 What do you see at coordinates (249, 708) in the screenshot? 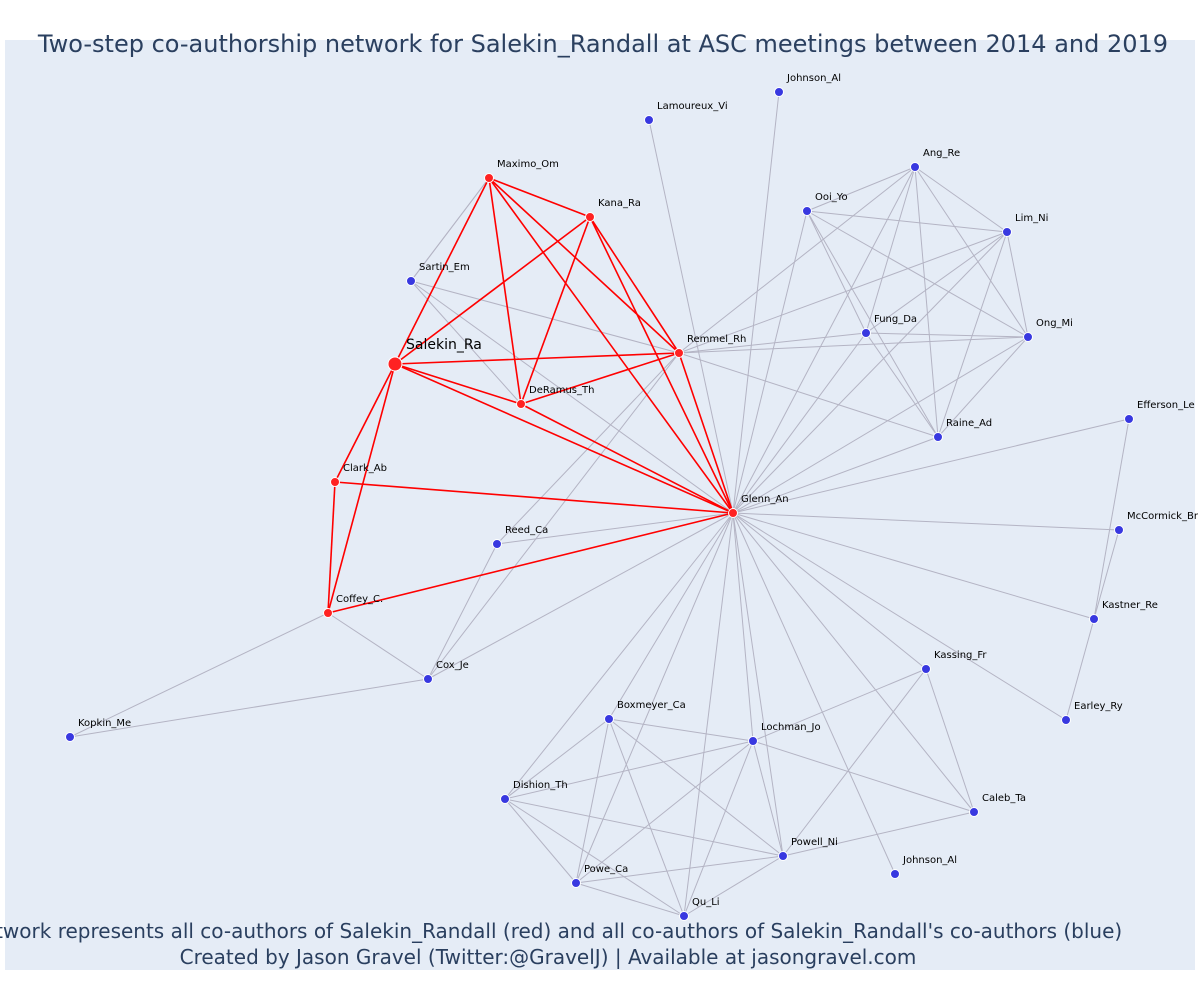
I see `edge-gray-cox-kopkin` at bounding box center [249, 708].